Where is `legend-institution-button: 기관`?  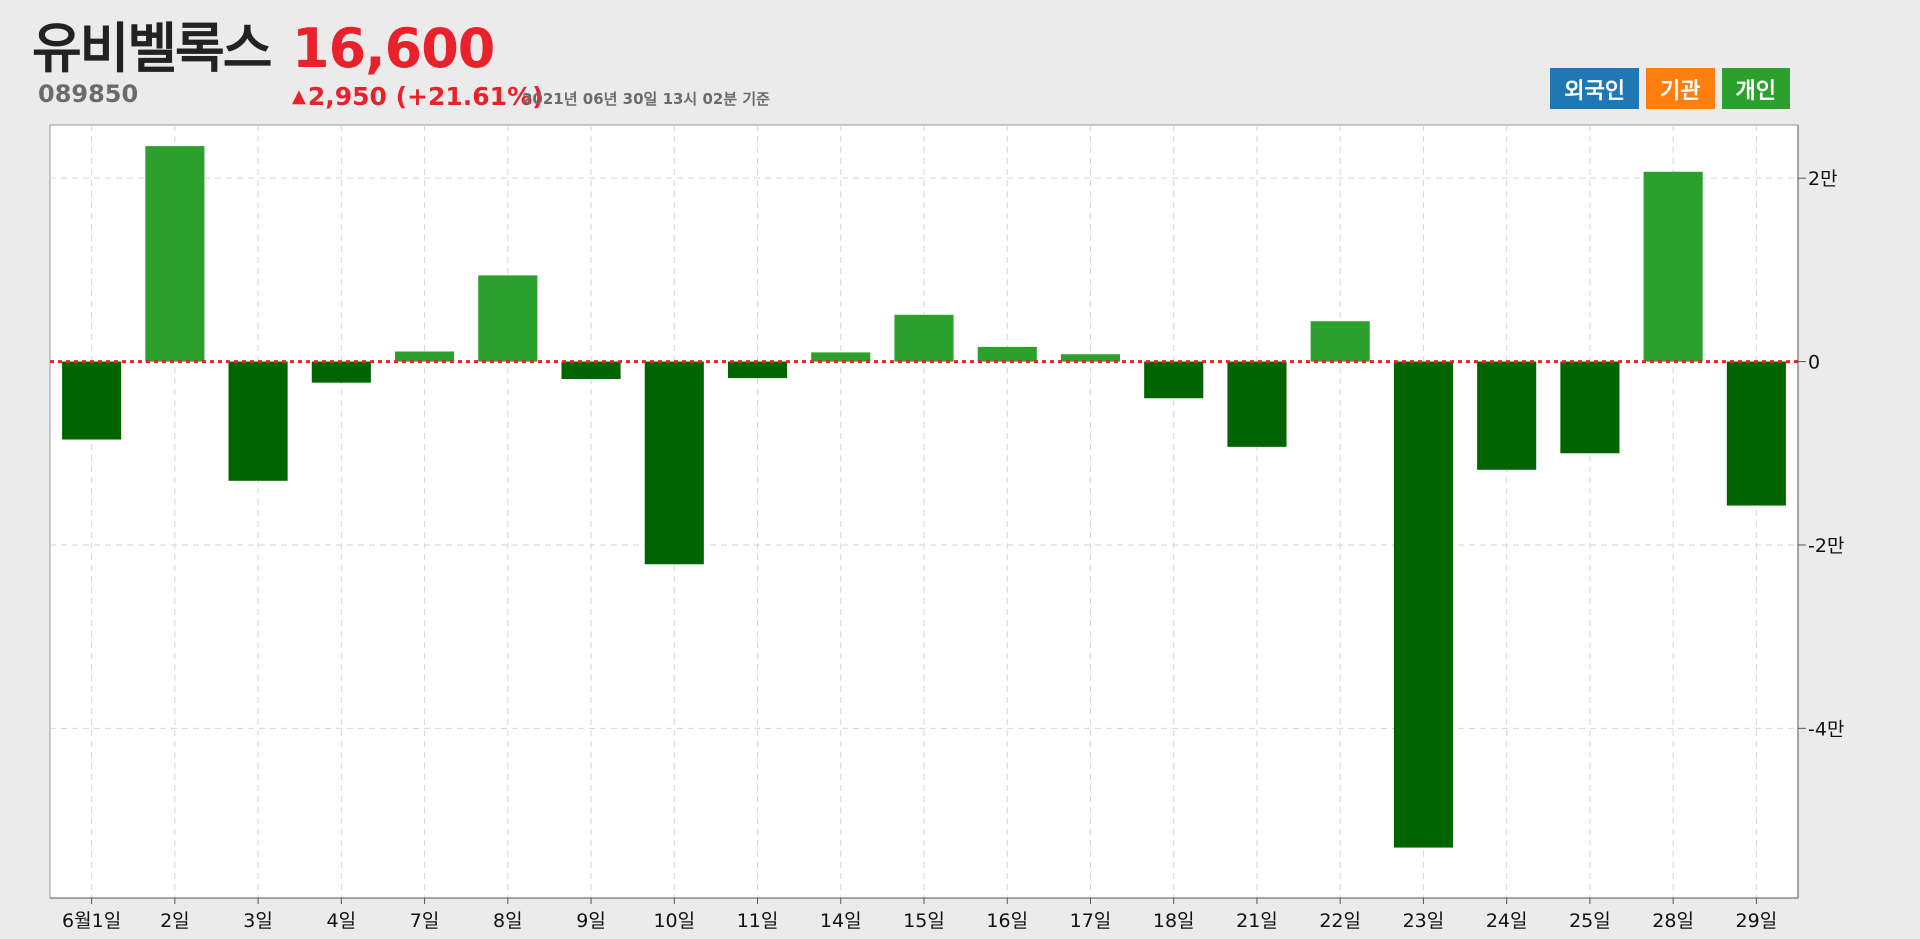 legend-institution-button: 기관 is located at coordinates (1680, 88).